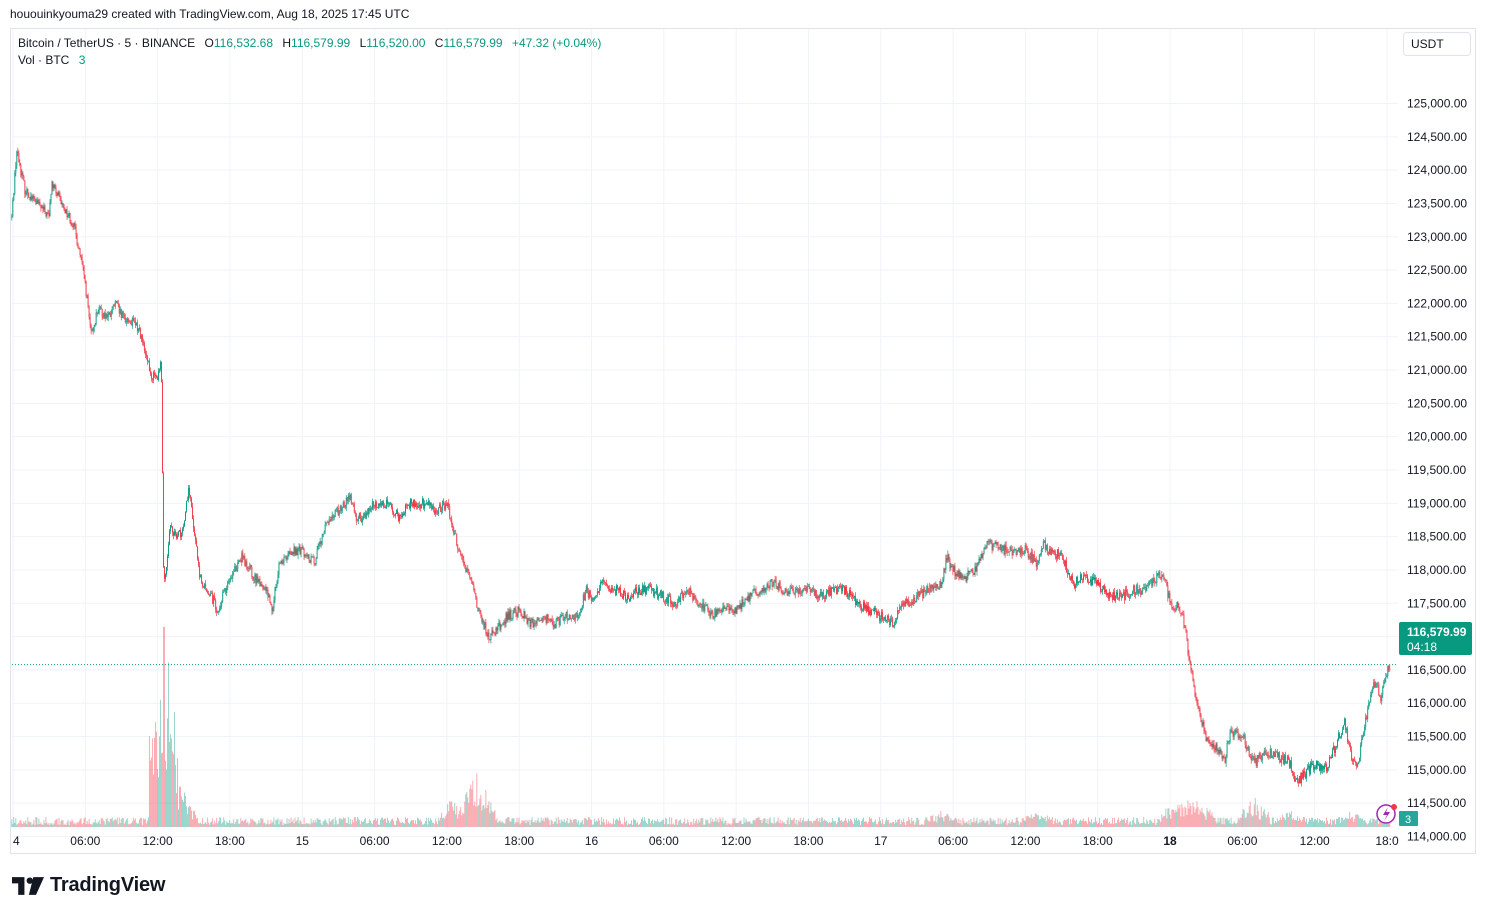 This screenshot has width=1486, height=915. What do you see at coordinates (44, 60) in the screenshot?
I see `volume-indicator-label: Vol · BTC` at bounding box center [44, 60].